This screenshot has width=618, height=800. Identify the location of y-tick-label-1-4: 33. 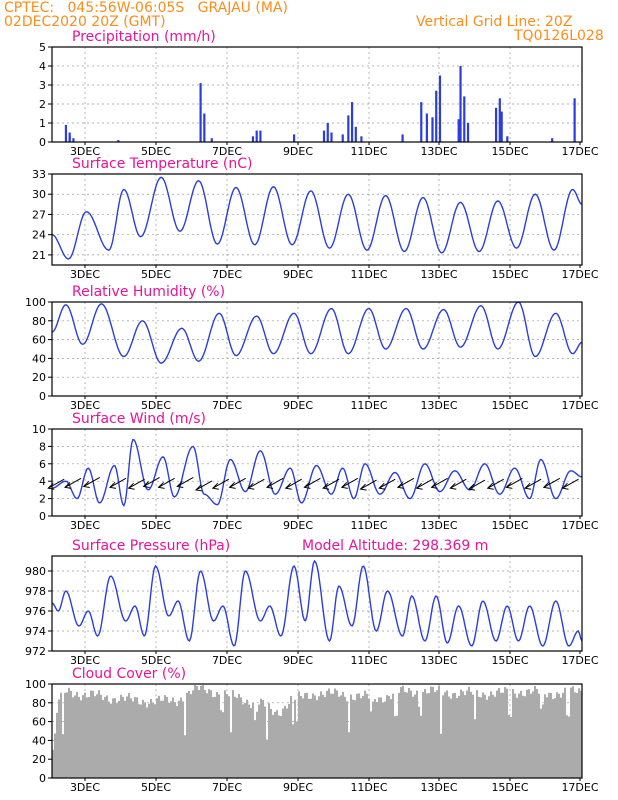
(39, 174).